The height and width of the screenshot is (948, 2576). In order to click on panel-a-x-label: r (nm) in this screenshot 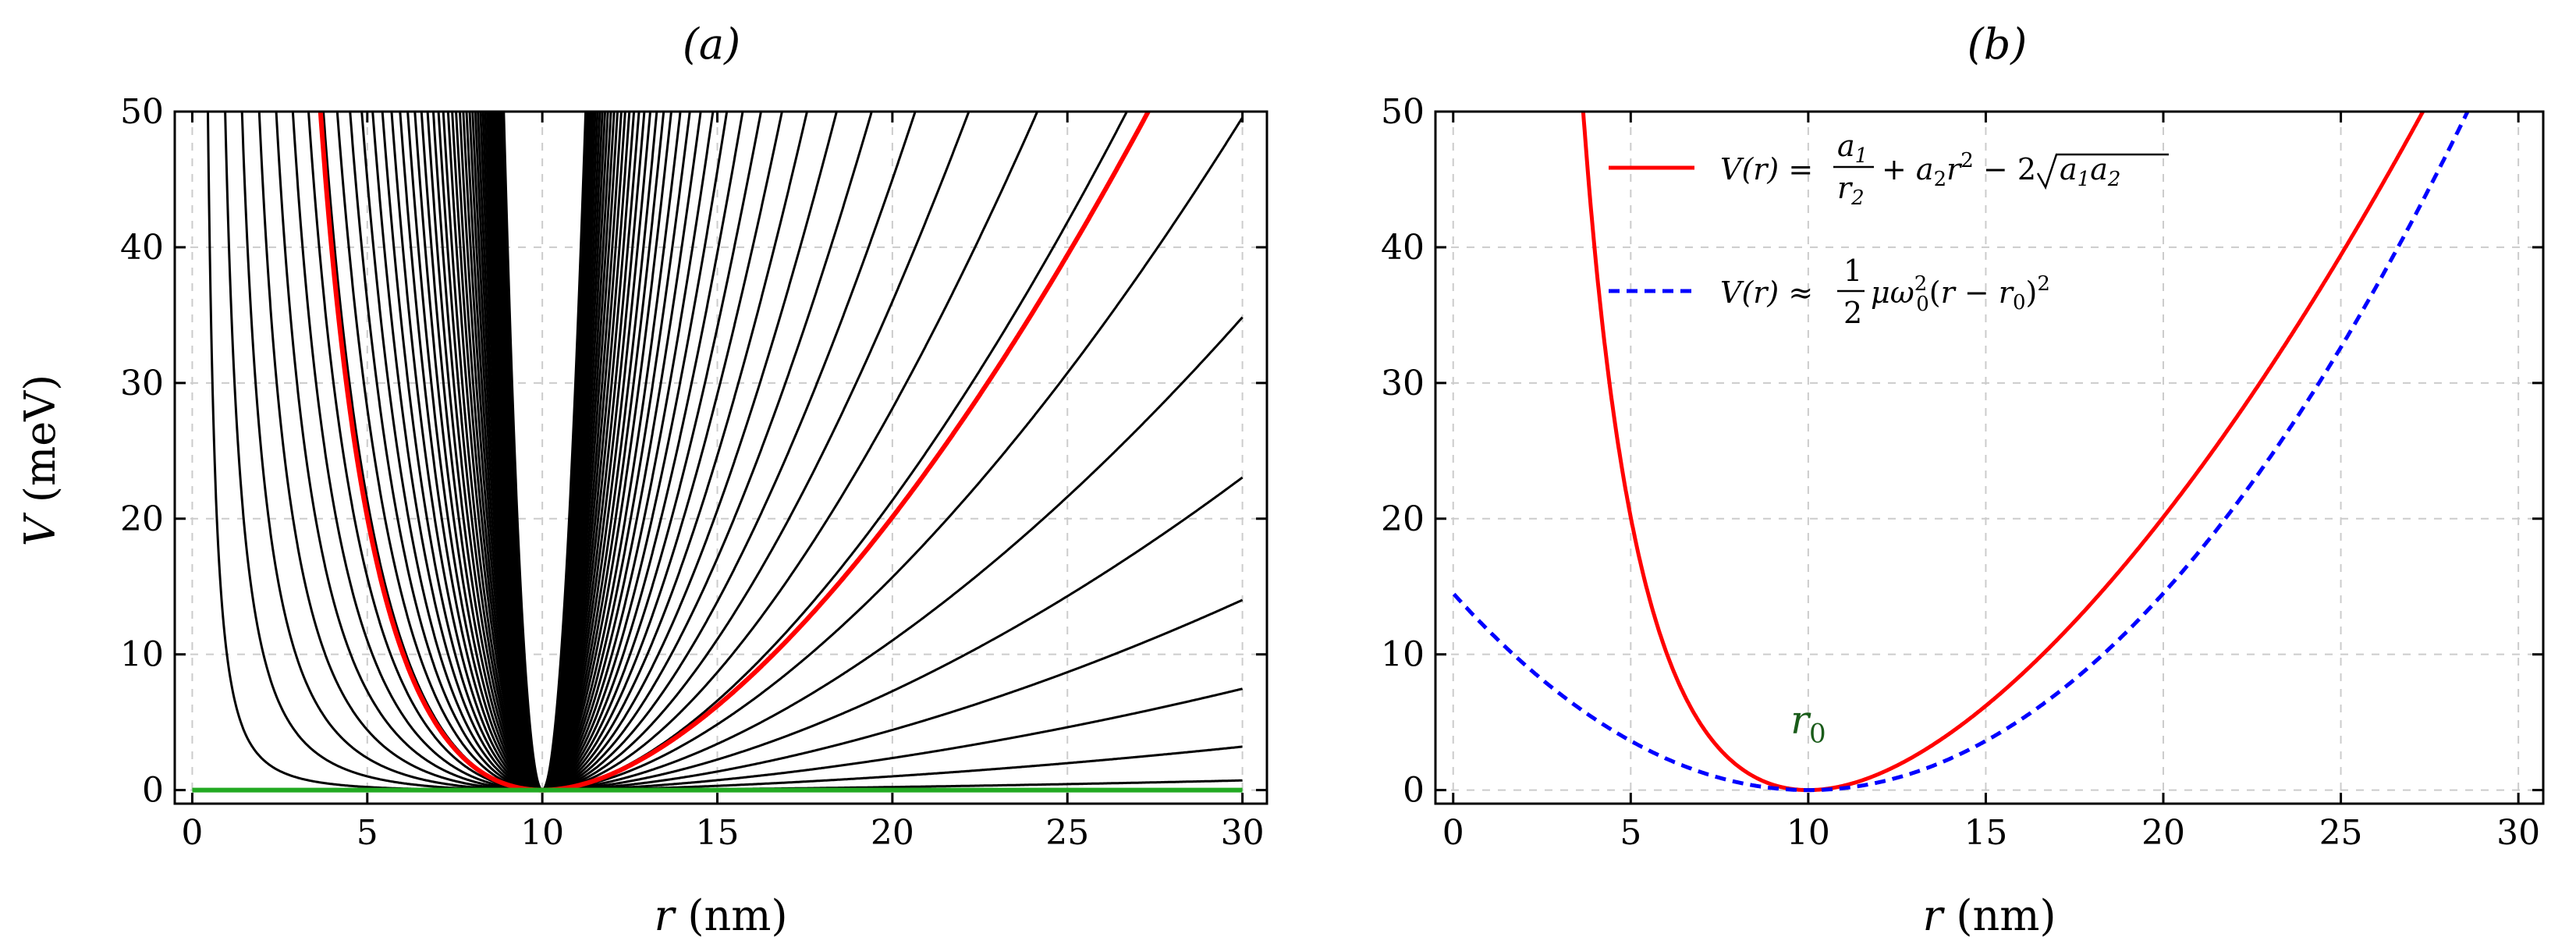, I will do `click(720, 915)`.